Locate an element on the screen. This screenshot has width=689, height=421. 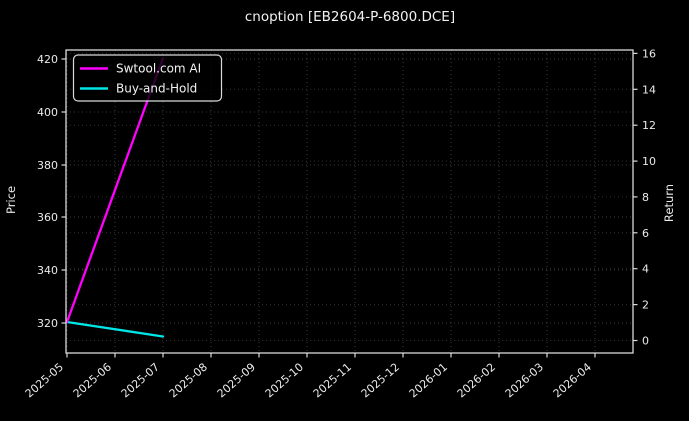
legend-label-buy-and-hold: Buy-and-Hold is located at coordinates (156, 89).